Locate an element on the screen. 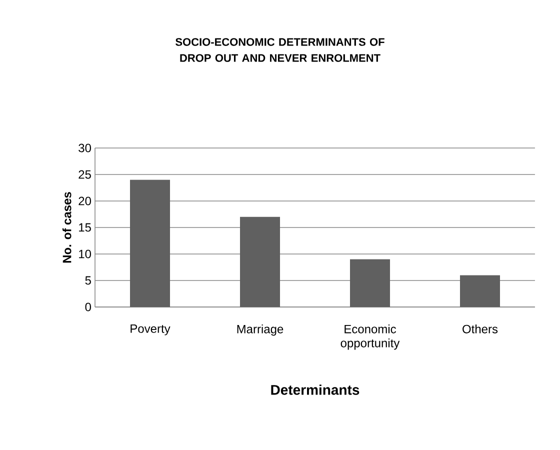 This screenshot has height=450, width=560. y-axis-title: No. of cases is located at coordinates (67, 227).